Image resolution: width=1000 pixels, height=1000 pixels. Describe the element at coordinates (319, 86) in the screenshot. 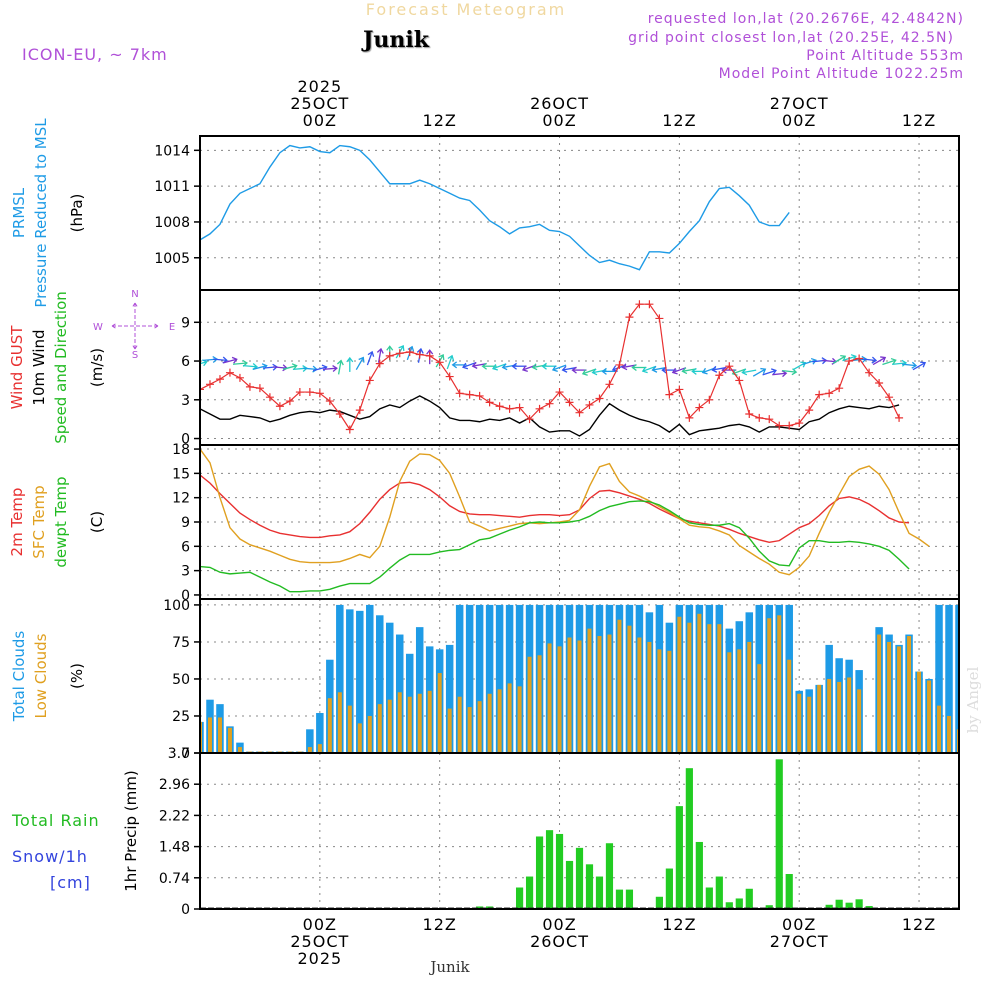

I see `top-time-label: 2025` at that location.